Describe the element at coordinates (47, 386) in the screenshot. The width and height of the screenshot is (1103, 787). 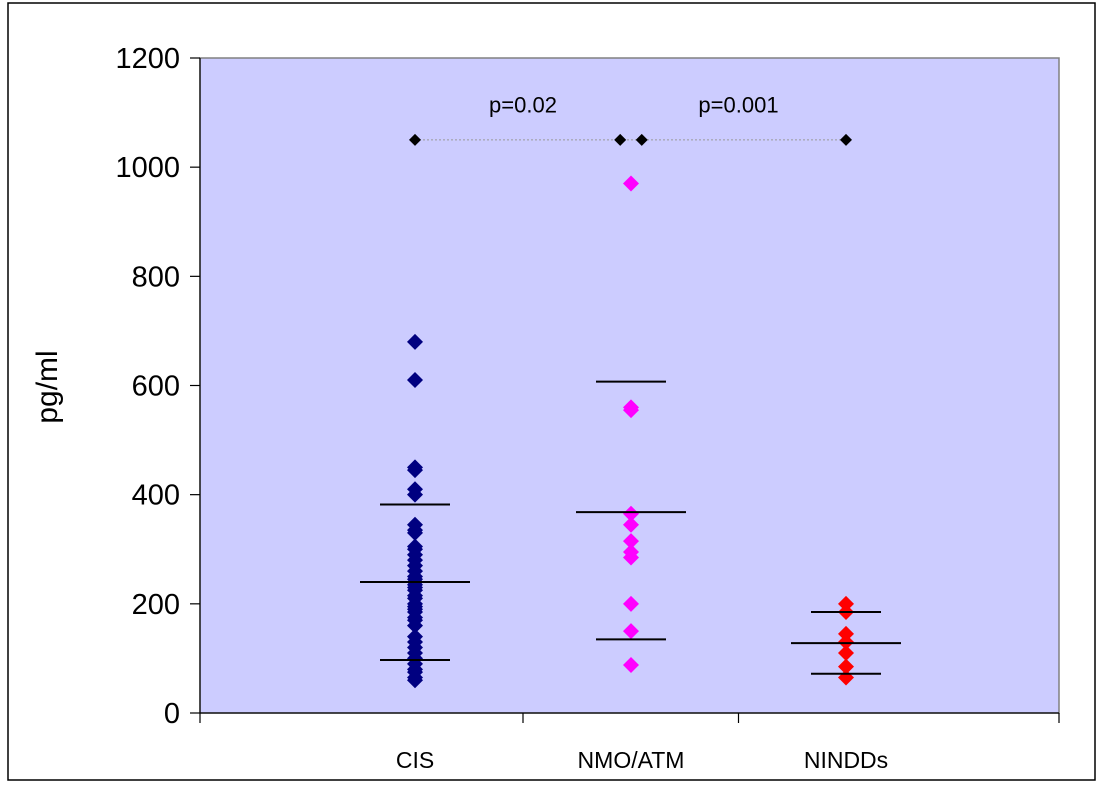
I see `y-axis-label: pg/ml` at that location.